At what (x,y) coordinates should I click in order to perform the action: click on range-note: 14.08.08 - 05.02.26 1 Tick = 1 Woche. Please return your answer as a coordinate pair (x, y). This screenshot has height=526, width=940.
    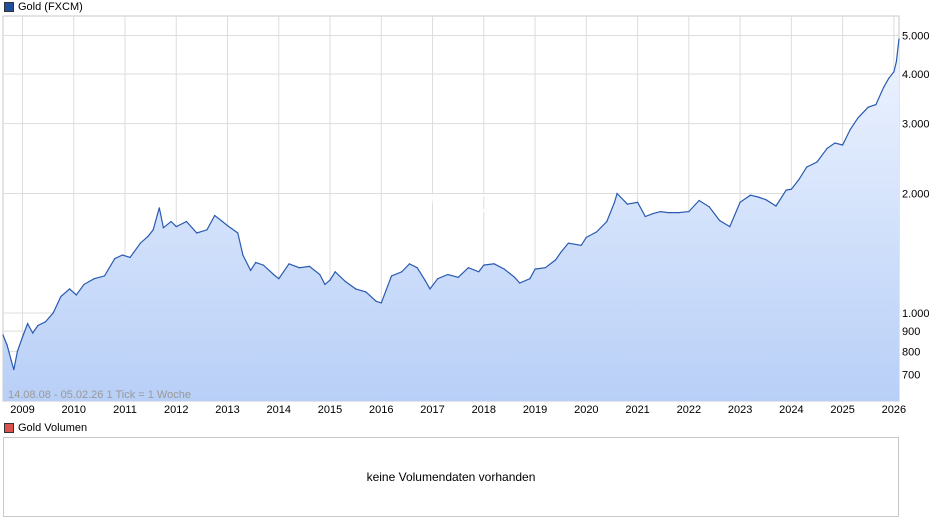
    Looking at the image, I should click on (99, 395).